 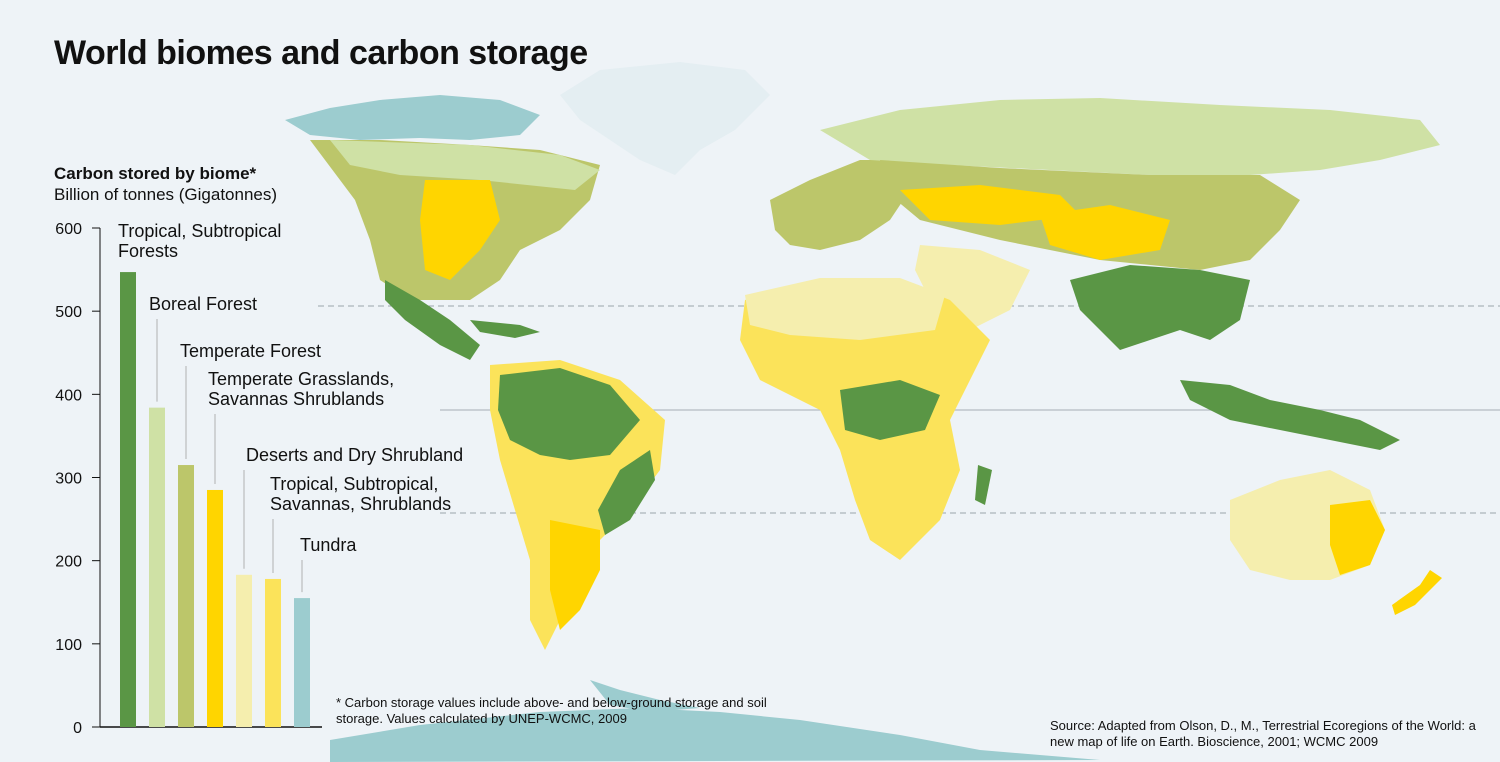 What do you see at coordinates (569, 414) in the screenshot?
I see `amazon-forest` at bounding box center [569, 414].